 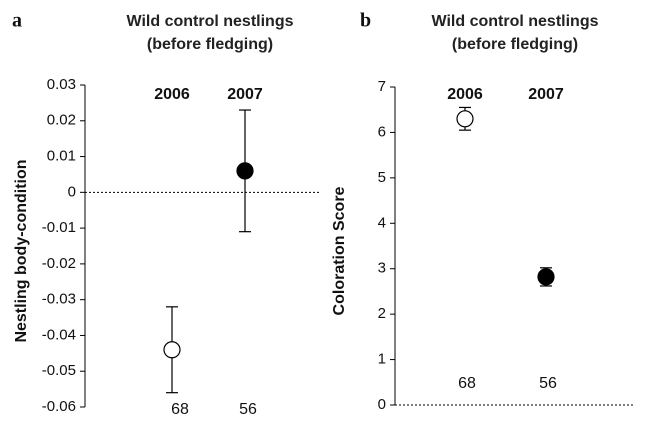 I want to click on y-tick-label: -0.04, so click(x=59, y=334).